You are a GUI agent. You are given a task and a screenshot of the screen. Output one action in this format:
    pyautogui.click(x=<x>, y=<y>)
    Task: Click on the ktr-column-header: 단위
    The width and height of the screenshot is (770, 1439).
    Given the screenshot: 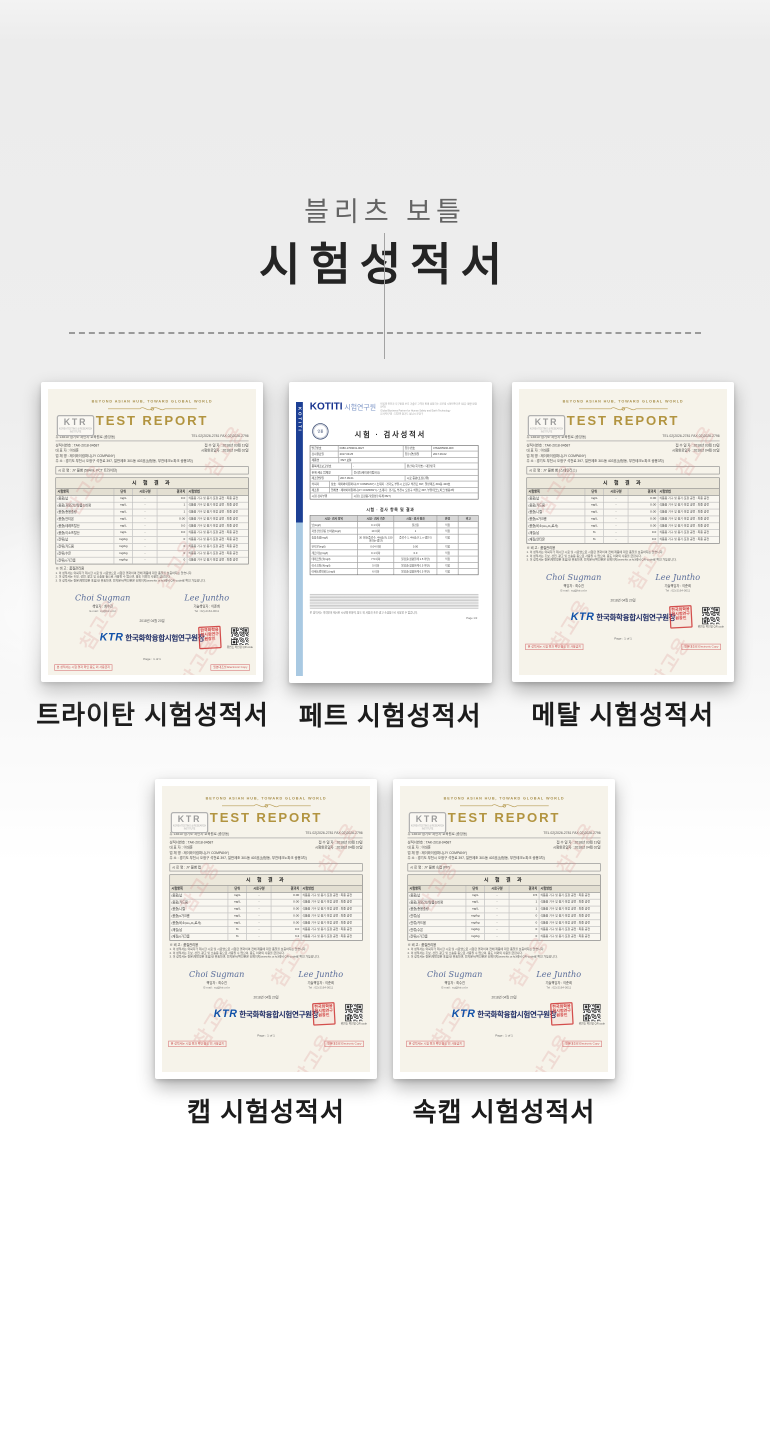 What is the action you would take?
    pyautogui.click(x=476, y=888)
    